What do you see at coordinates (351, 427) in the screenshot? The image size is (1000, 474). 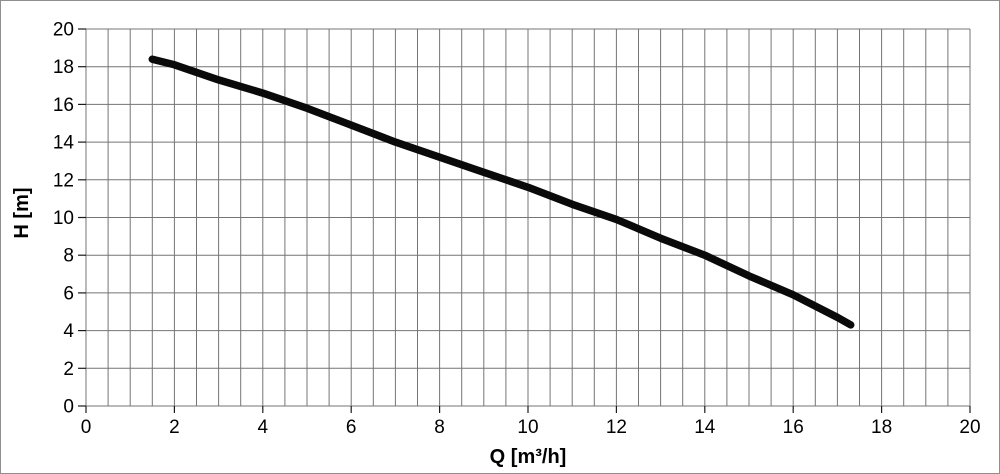 I see `x-tick-label: 6` at bounding box center [351, 427].